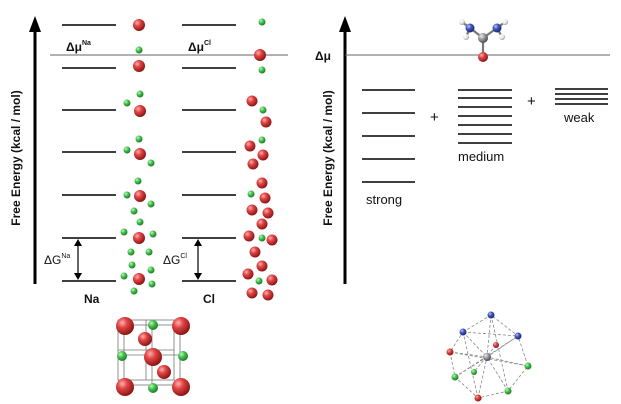 This screenshot has width=621, height=404. I want to click on plus-sign: +, so click(531, 101).